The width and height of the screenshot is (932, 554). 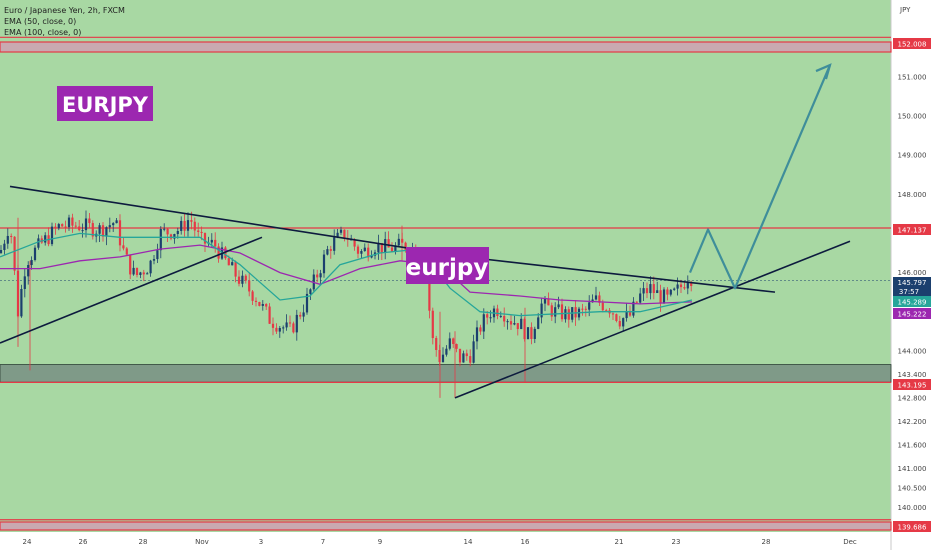 What do you see at coordinates (42, 32) in the screenshot?
I see `ema100-legend: EMA (100, close, 0)` at bounding box center [42, 32].